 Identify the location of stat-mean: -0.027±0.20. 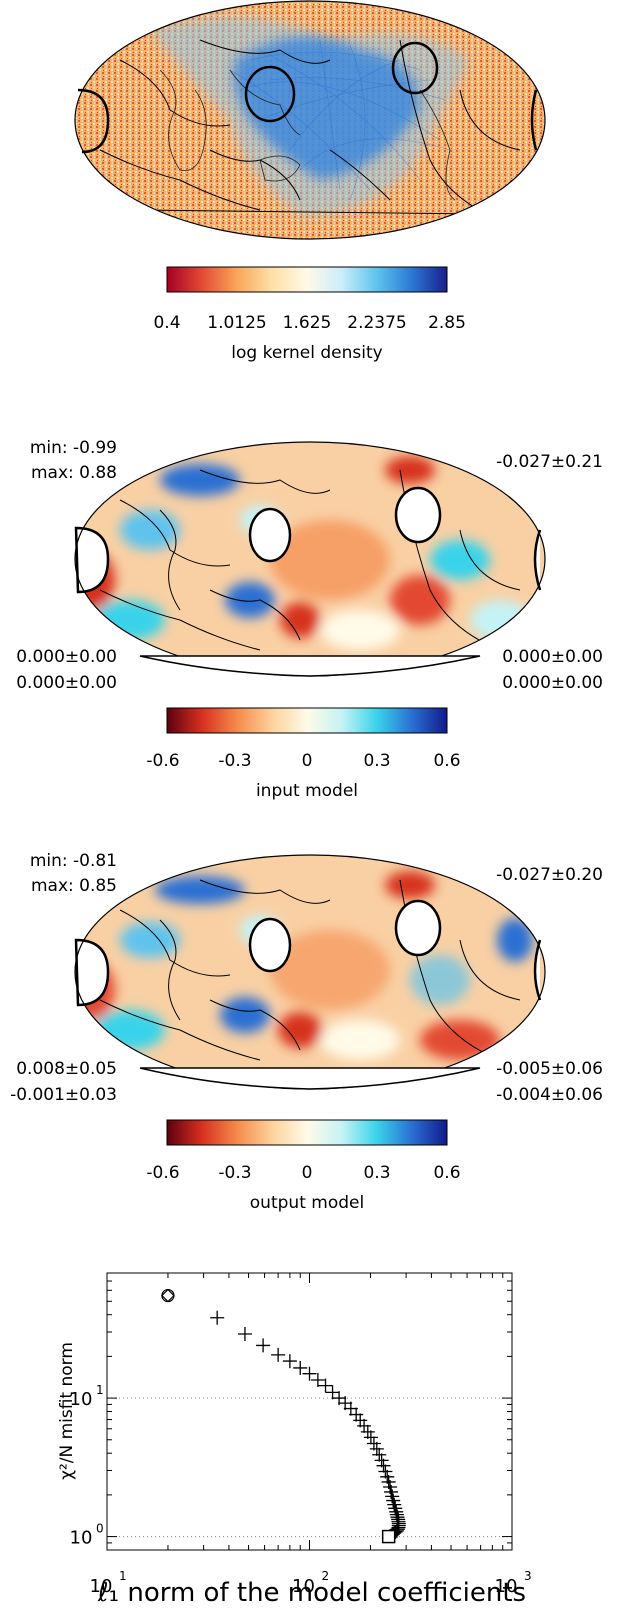
(549, 875).